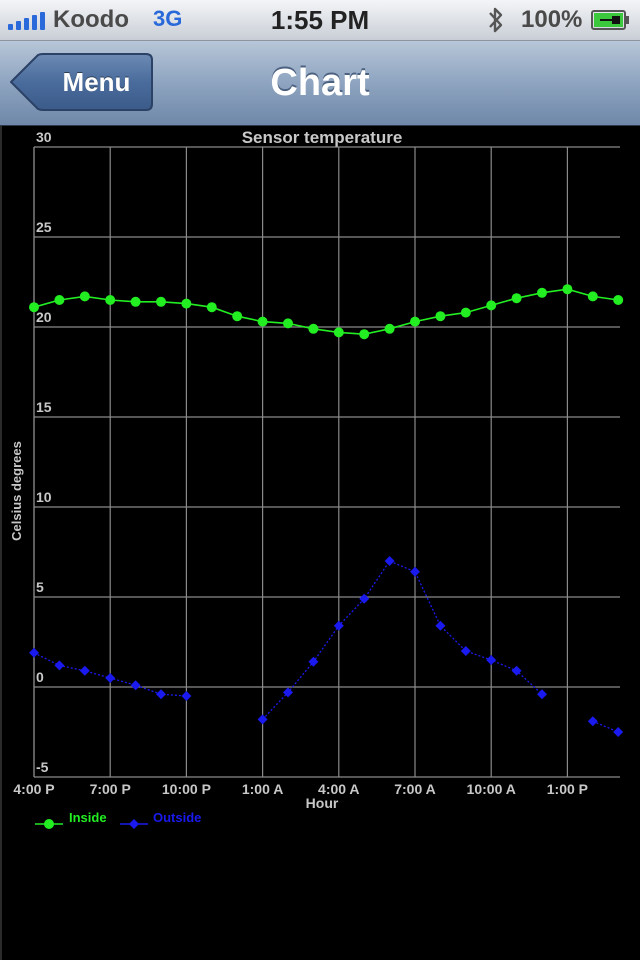  What do you see at coordinates (26, 20) in the screenshot?
I see `signal-bars-icon` at bounding box center [26, 20].